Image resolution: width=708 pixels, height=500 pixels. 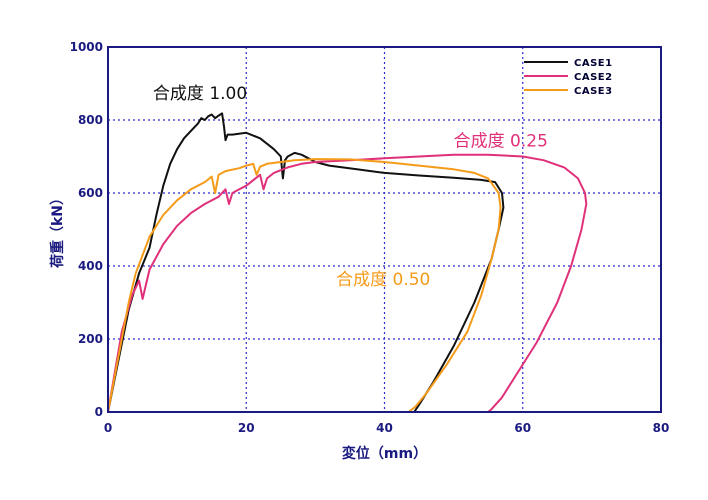 I want to click on y-tick-label: 800, so click(x=90, y=120).